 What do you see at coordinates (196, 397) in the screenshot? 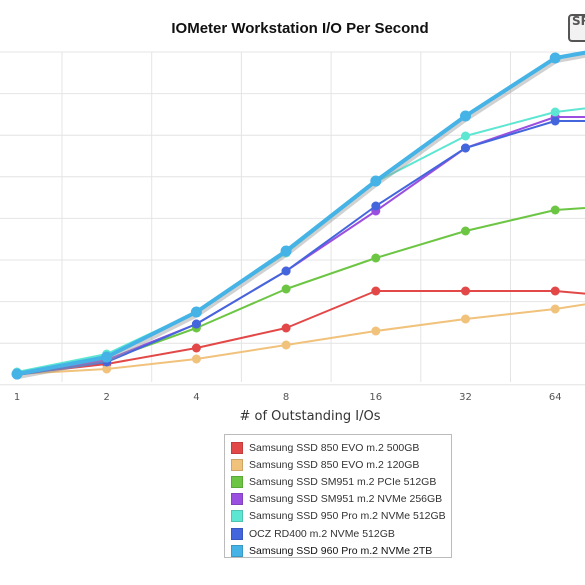
I see `x-tick-label: 4` at bounding box center [196, 397].